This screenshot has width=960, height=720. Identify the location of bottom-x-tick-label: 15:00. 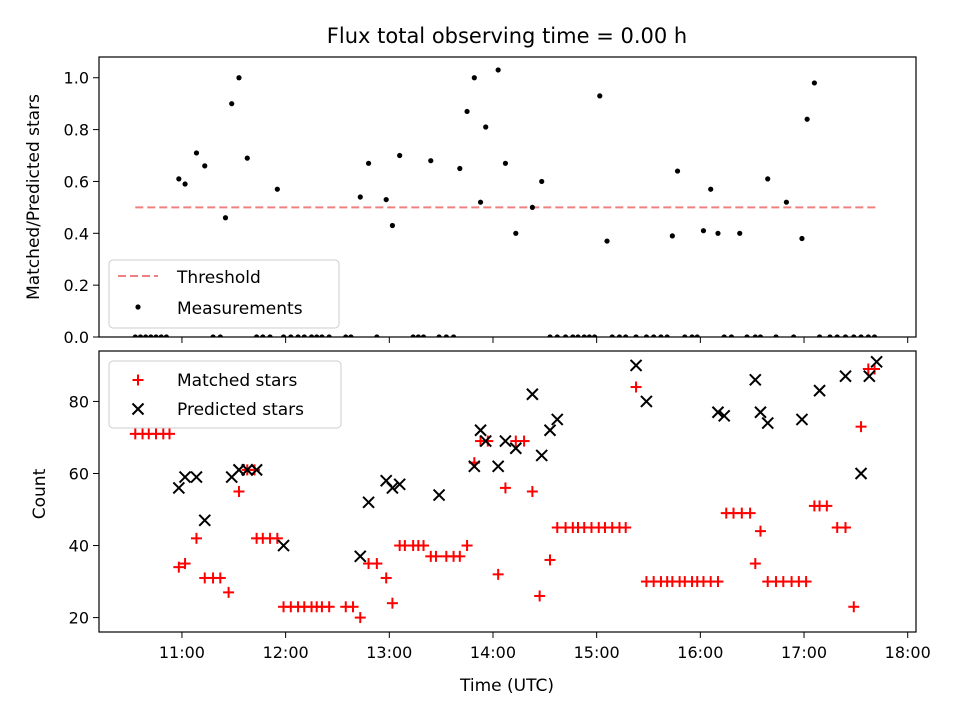
(597, 652).